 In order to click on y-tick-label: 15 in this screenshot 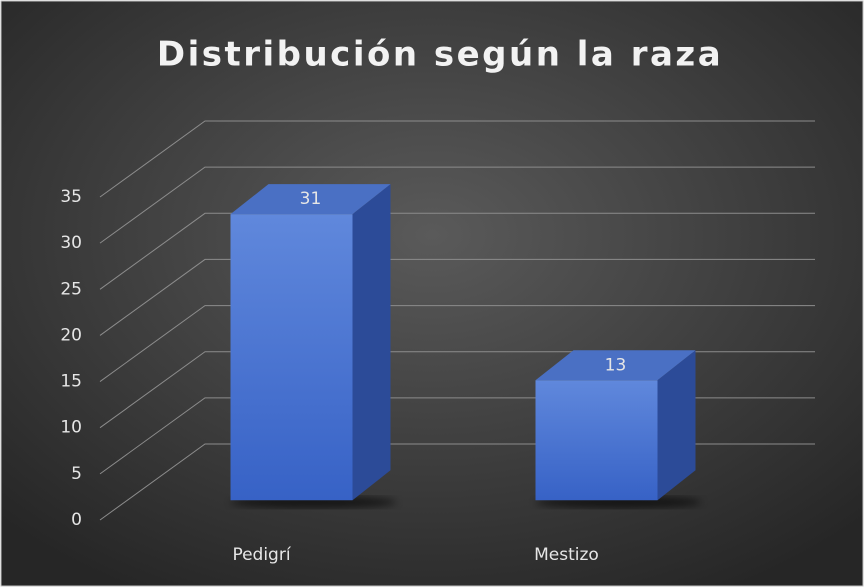, I will do `click(71, 382)`.